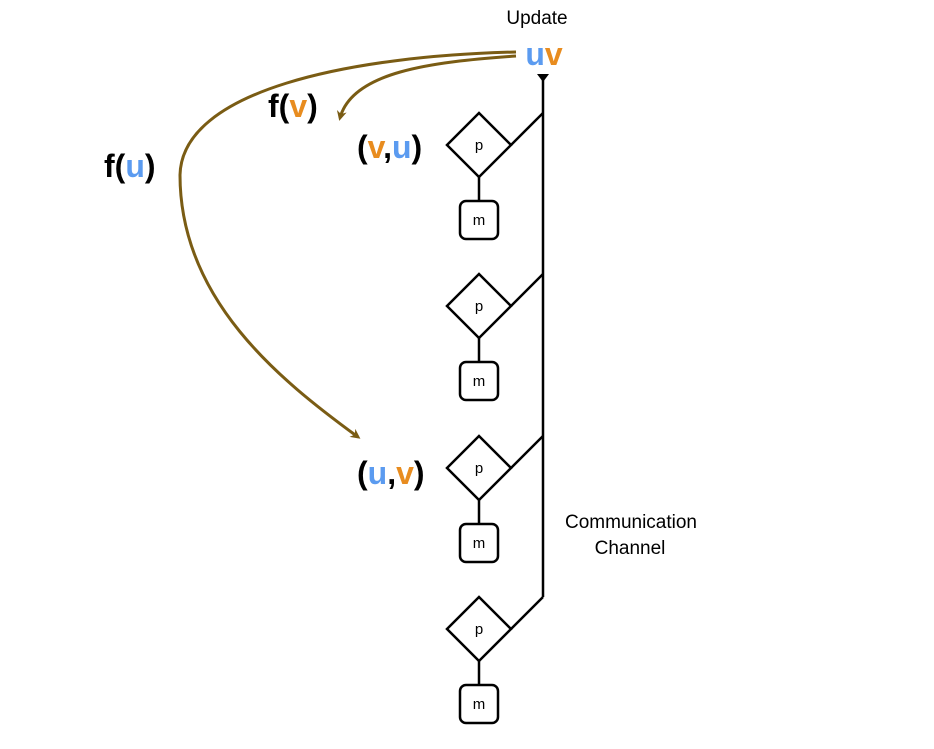  Describe the element at coordinates (417, 147) in the screenshot. I see `pair-vu-close: )` at that location.